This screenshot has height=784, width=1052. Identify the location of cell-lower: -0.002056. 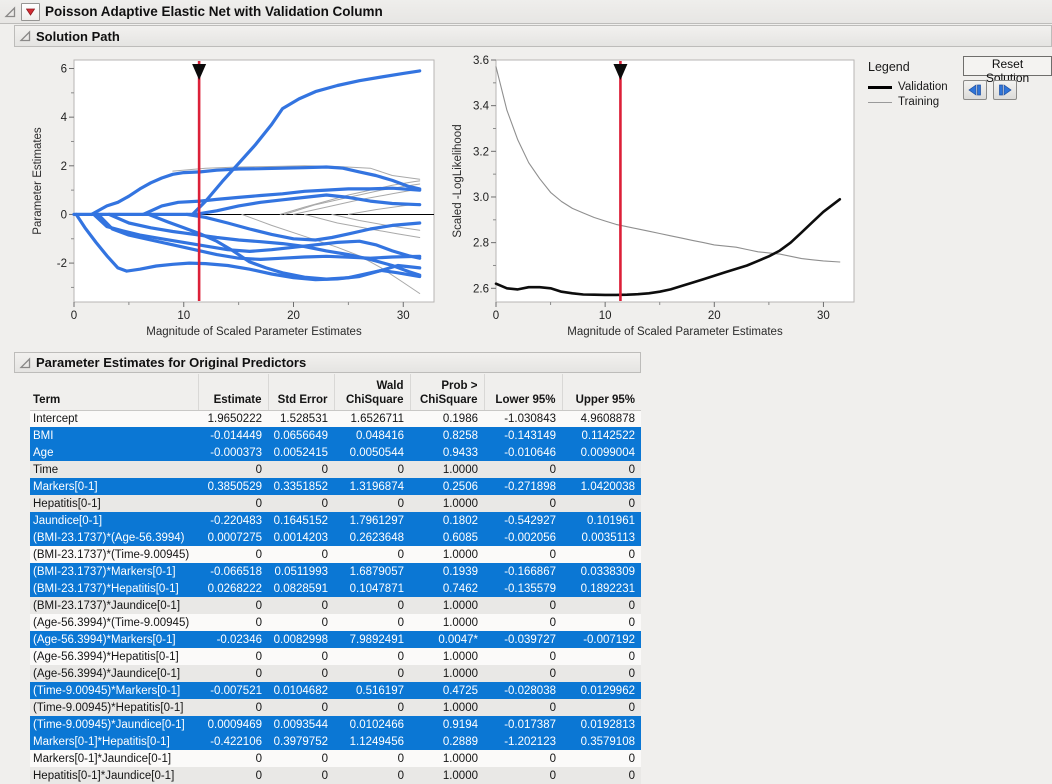
(523, 537).